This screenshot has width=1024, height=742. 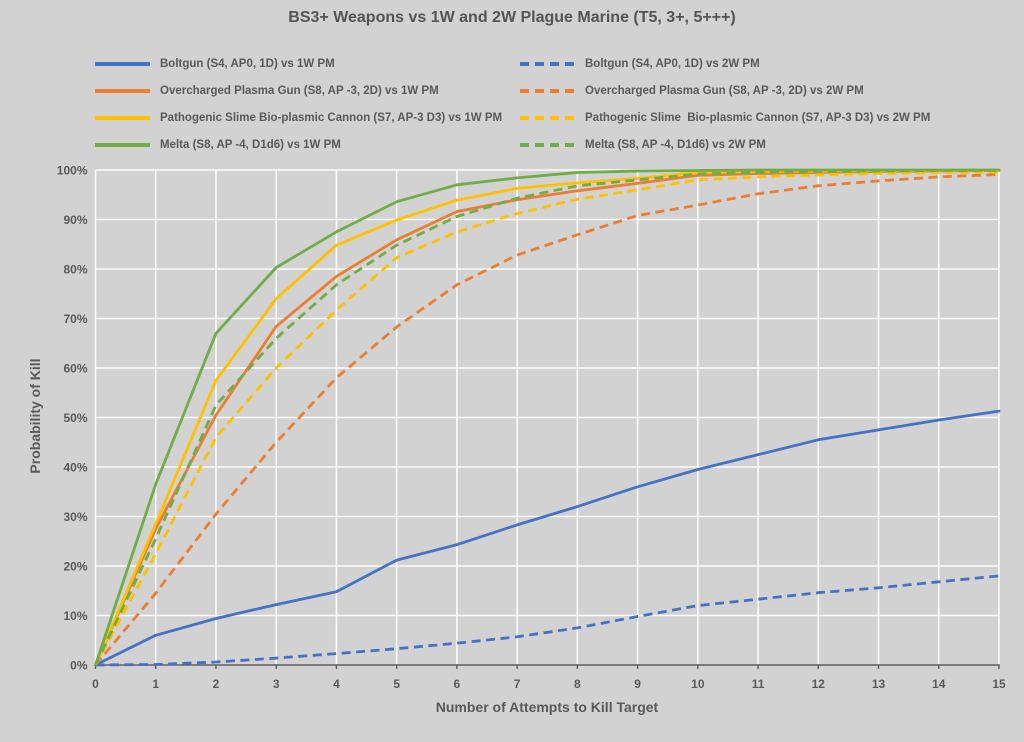 I want to click on svg-text: 0, so click(x=95, y=684).